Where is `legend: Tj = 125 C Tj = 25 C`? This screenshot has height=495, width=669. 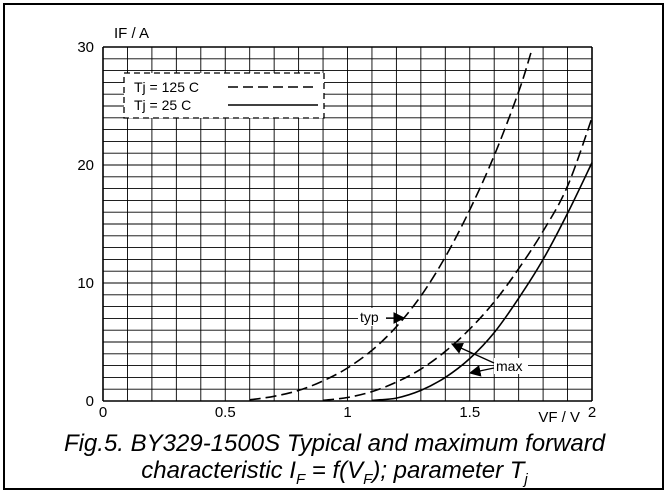
legend: Tj = 125 C Tj = 25 C is located at coordinates (224, 95).